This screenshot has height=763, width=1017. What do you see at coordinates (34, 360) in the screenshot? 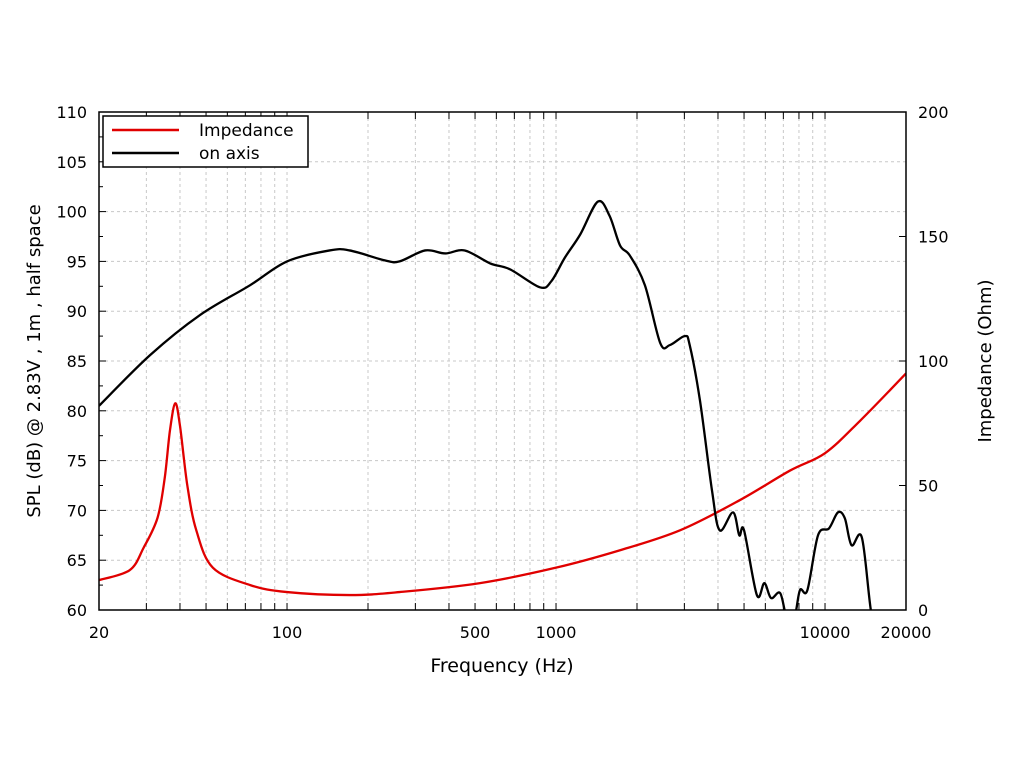
I see `y-axis-label: SPL (dB) @ 2.83V , 1m , half space` at bounding box center [34, 360].